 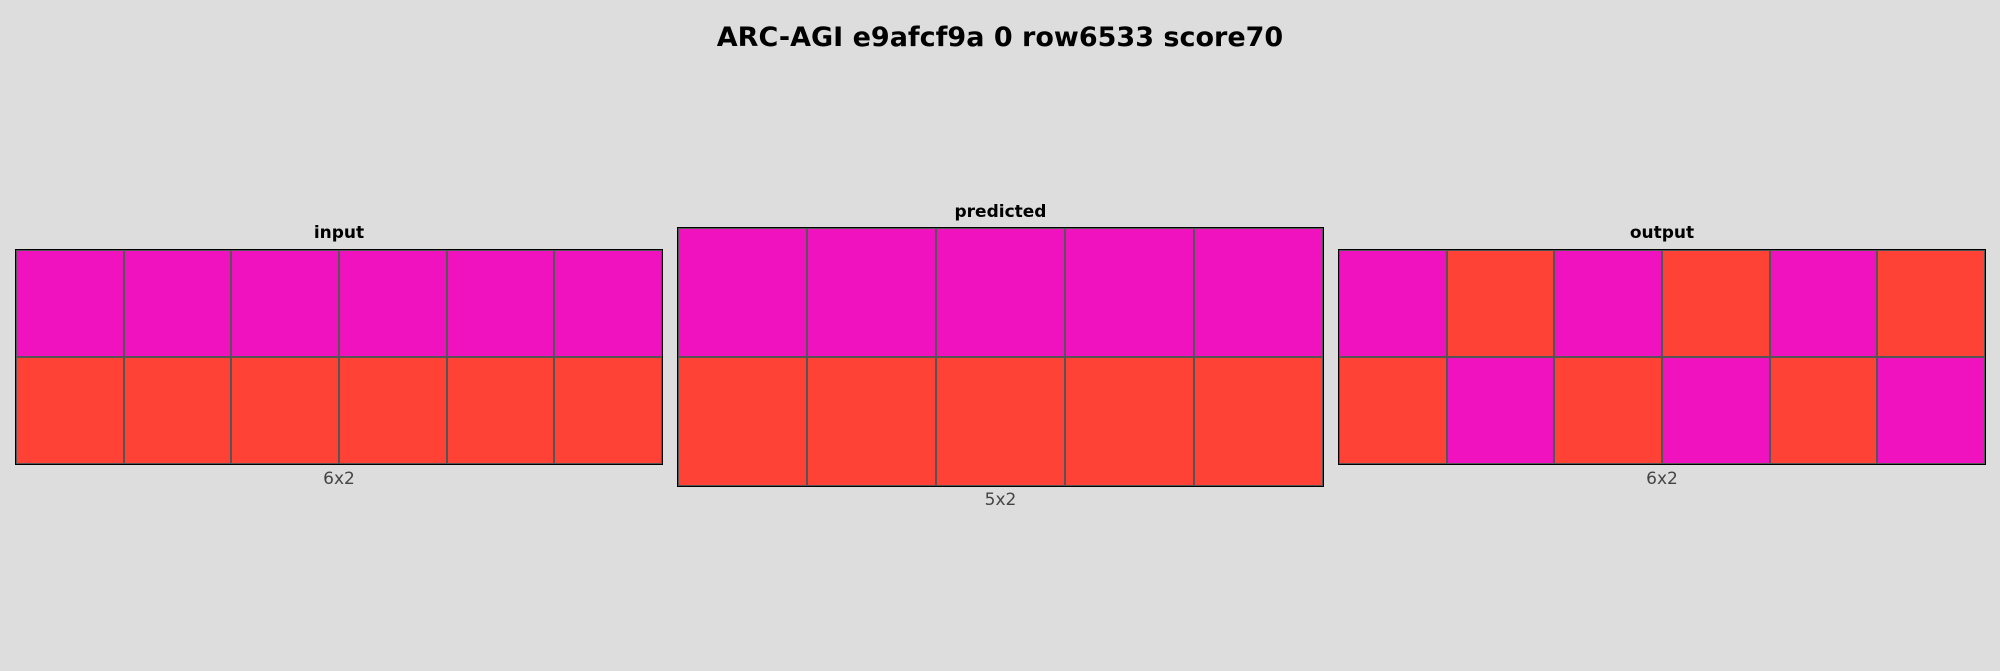 What do you see at coordinates (1000, 37) in the screenshot?
I see `page-title: ARC-AGI e9afcf9a 0 row6533 score70` at bounding box center [1000, 37].